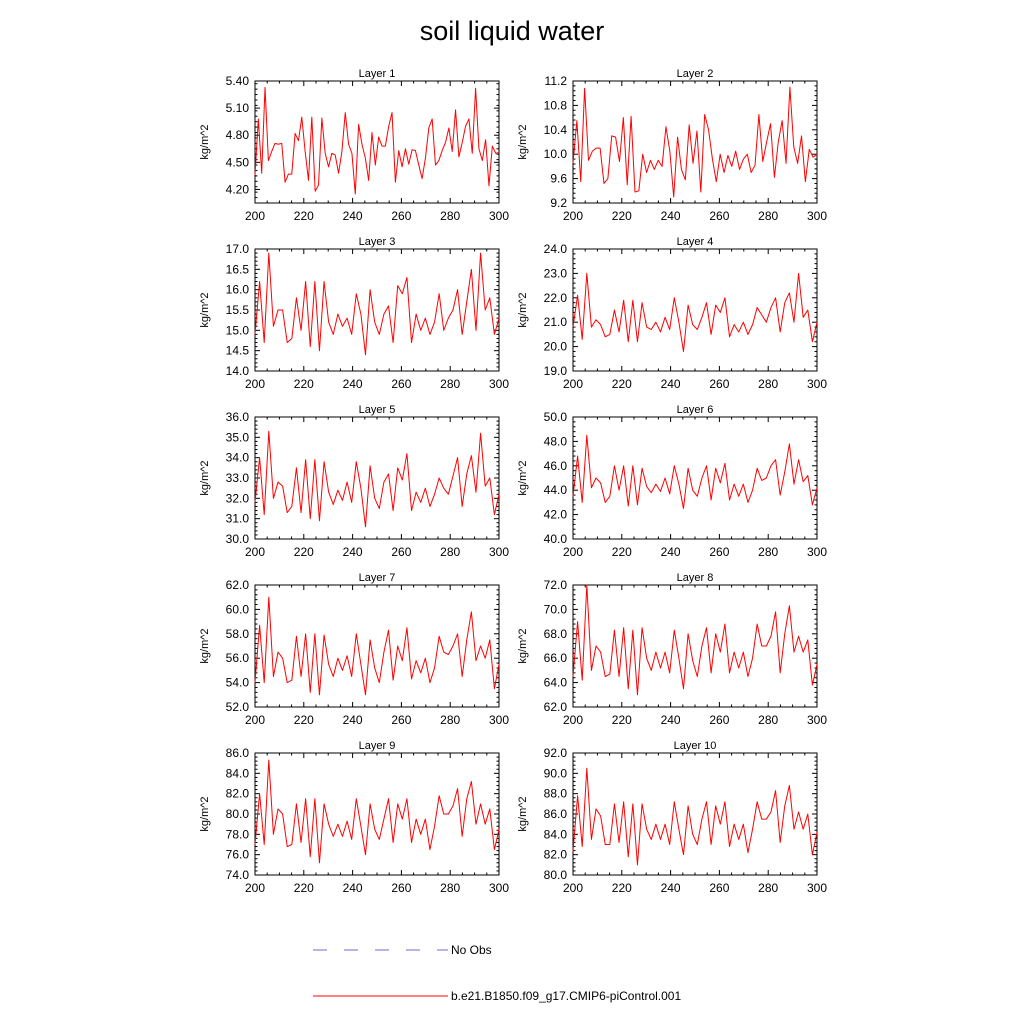  Describe the element at coordinates (719, 888) in the screenshot. I see `panel-10-xtick-label: 260` at that location.